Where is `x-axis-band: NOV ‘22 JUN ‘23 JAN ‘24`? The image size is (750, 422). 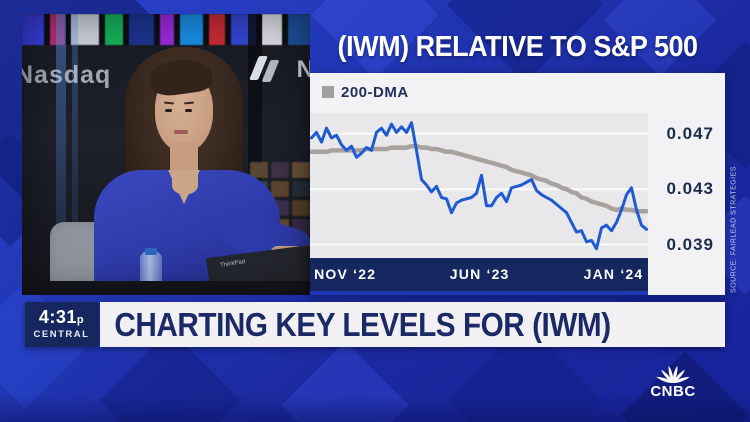 x-axis-band: NOV ‘22 JUN ‘23 JAN ‘24 is located at coordinates (479, 274).